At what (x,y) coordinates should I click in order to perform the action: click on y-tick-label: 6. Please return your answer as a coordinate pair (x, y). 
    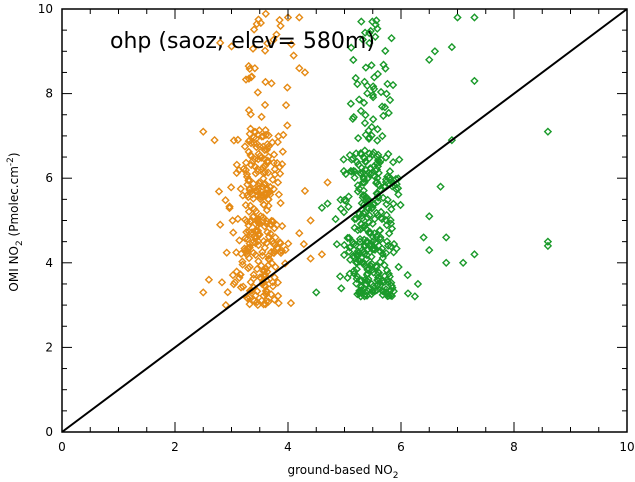
    Looking at the image, I should click on (49, 178).